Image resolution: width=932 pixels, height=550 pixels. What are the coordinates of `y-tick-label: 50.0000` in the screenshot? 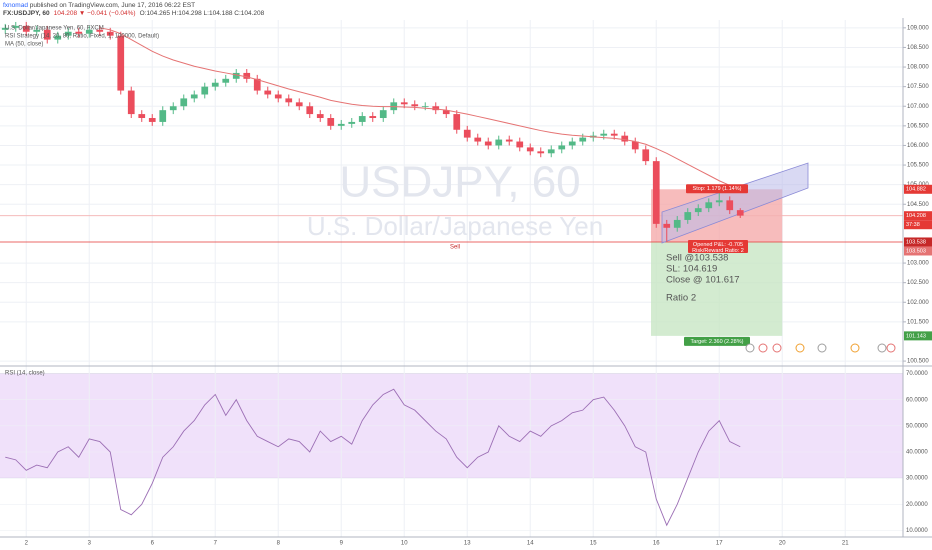 It's located at (917, 426).